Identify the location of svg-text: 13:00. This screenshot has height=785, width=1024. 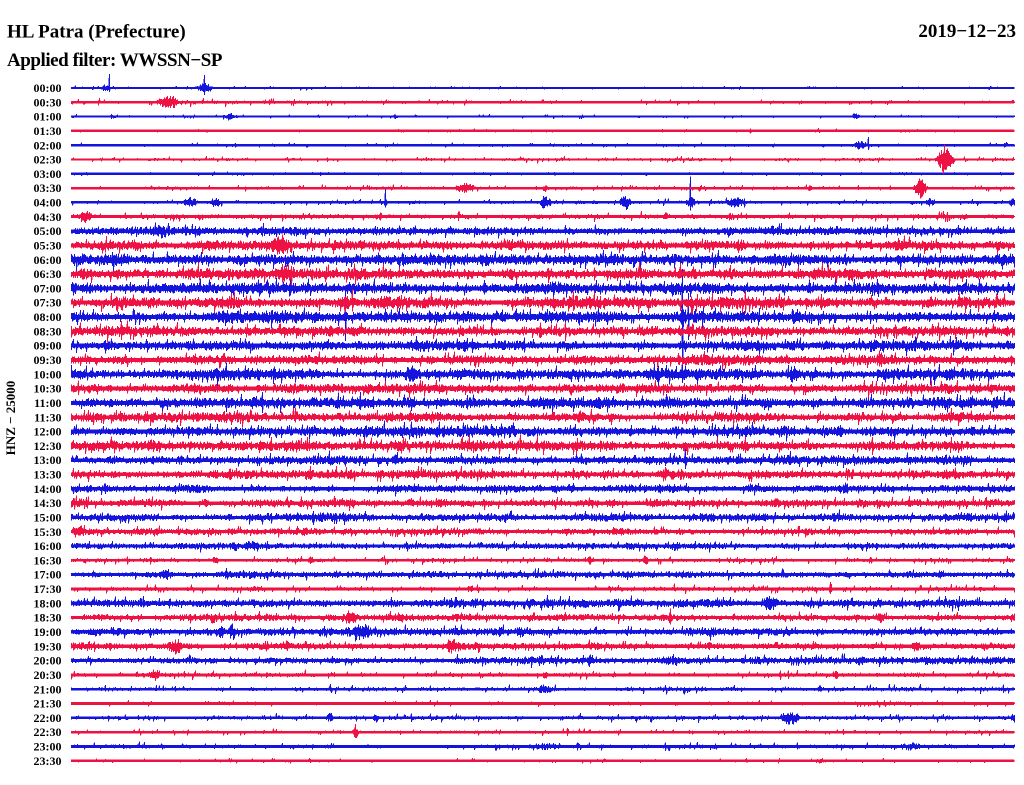
(48, 460).